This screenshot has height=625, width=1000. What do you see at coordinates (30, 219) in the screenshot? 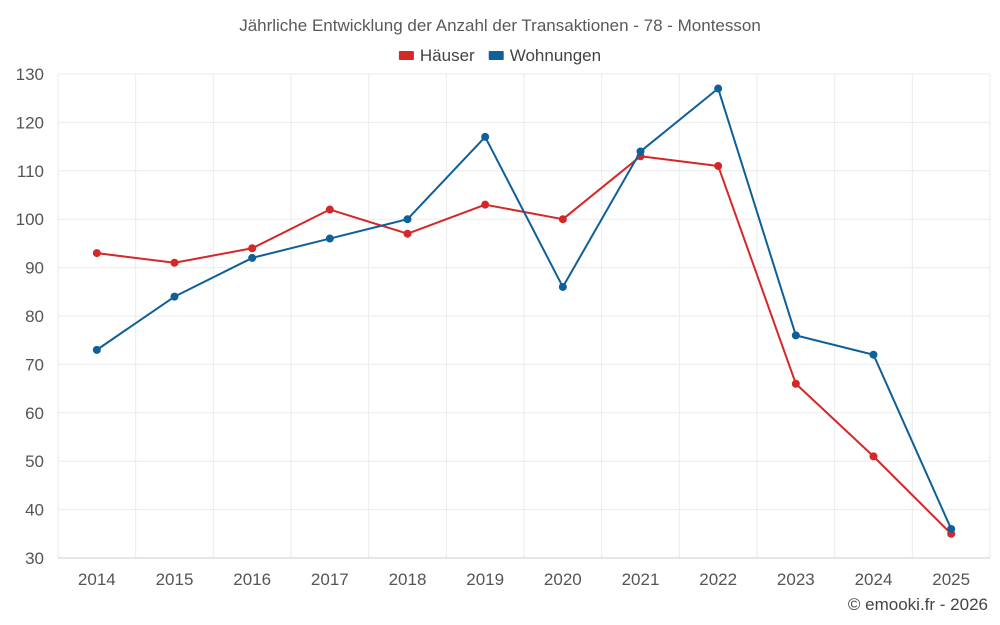
I see `y-tick-label: 100` at bounding box center [30, 219].